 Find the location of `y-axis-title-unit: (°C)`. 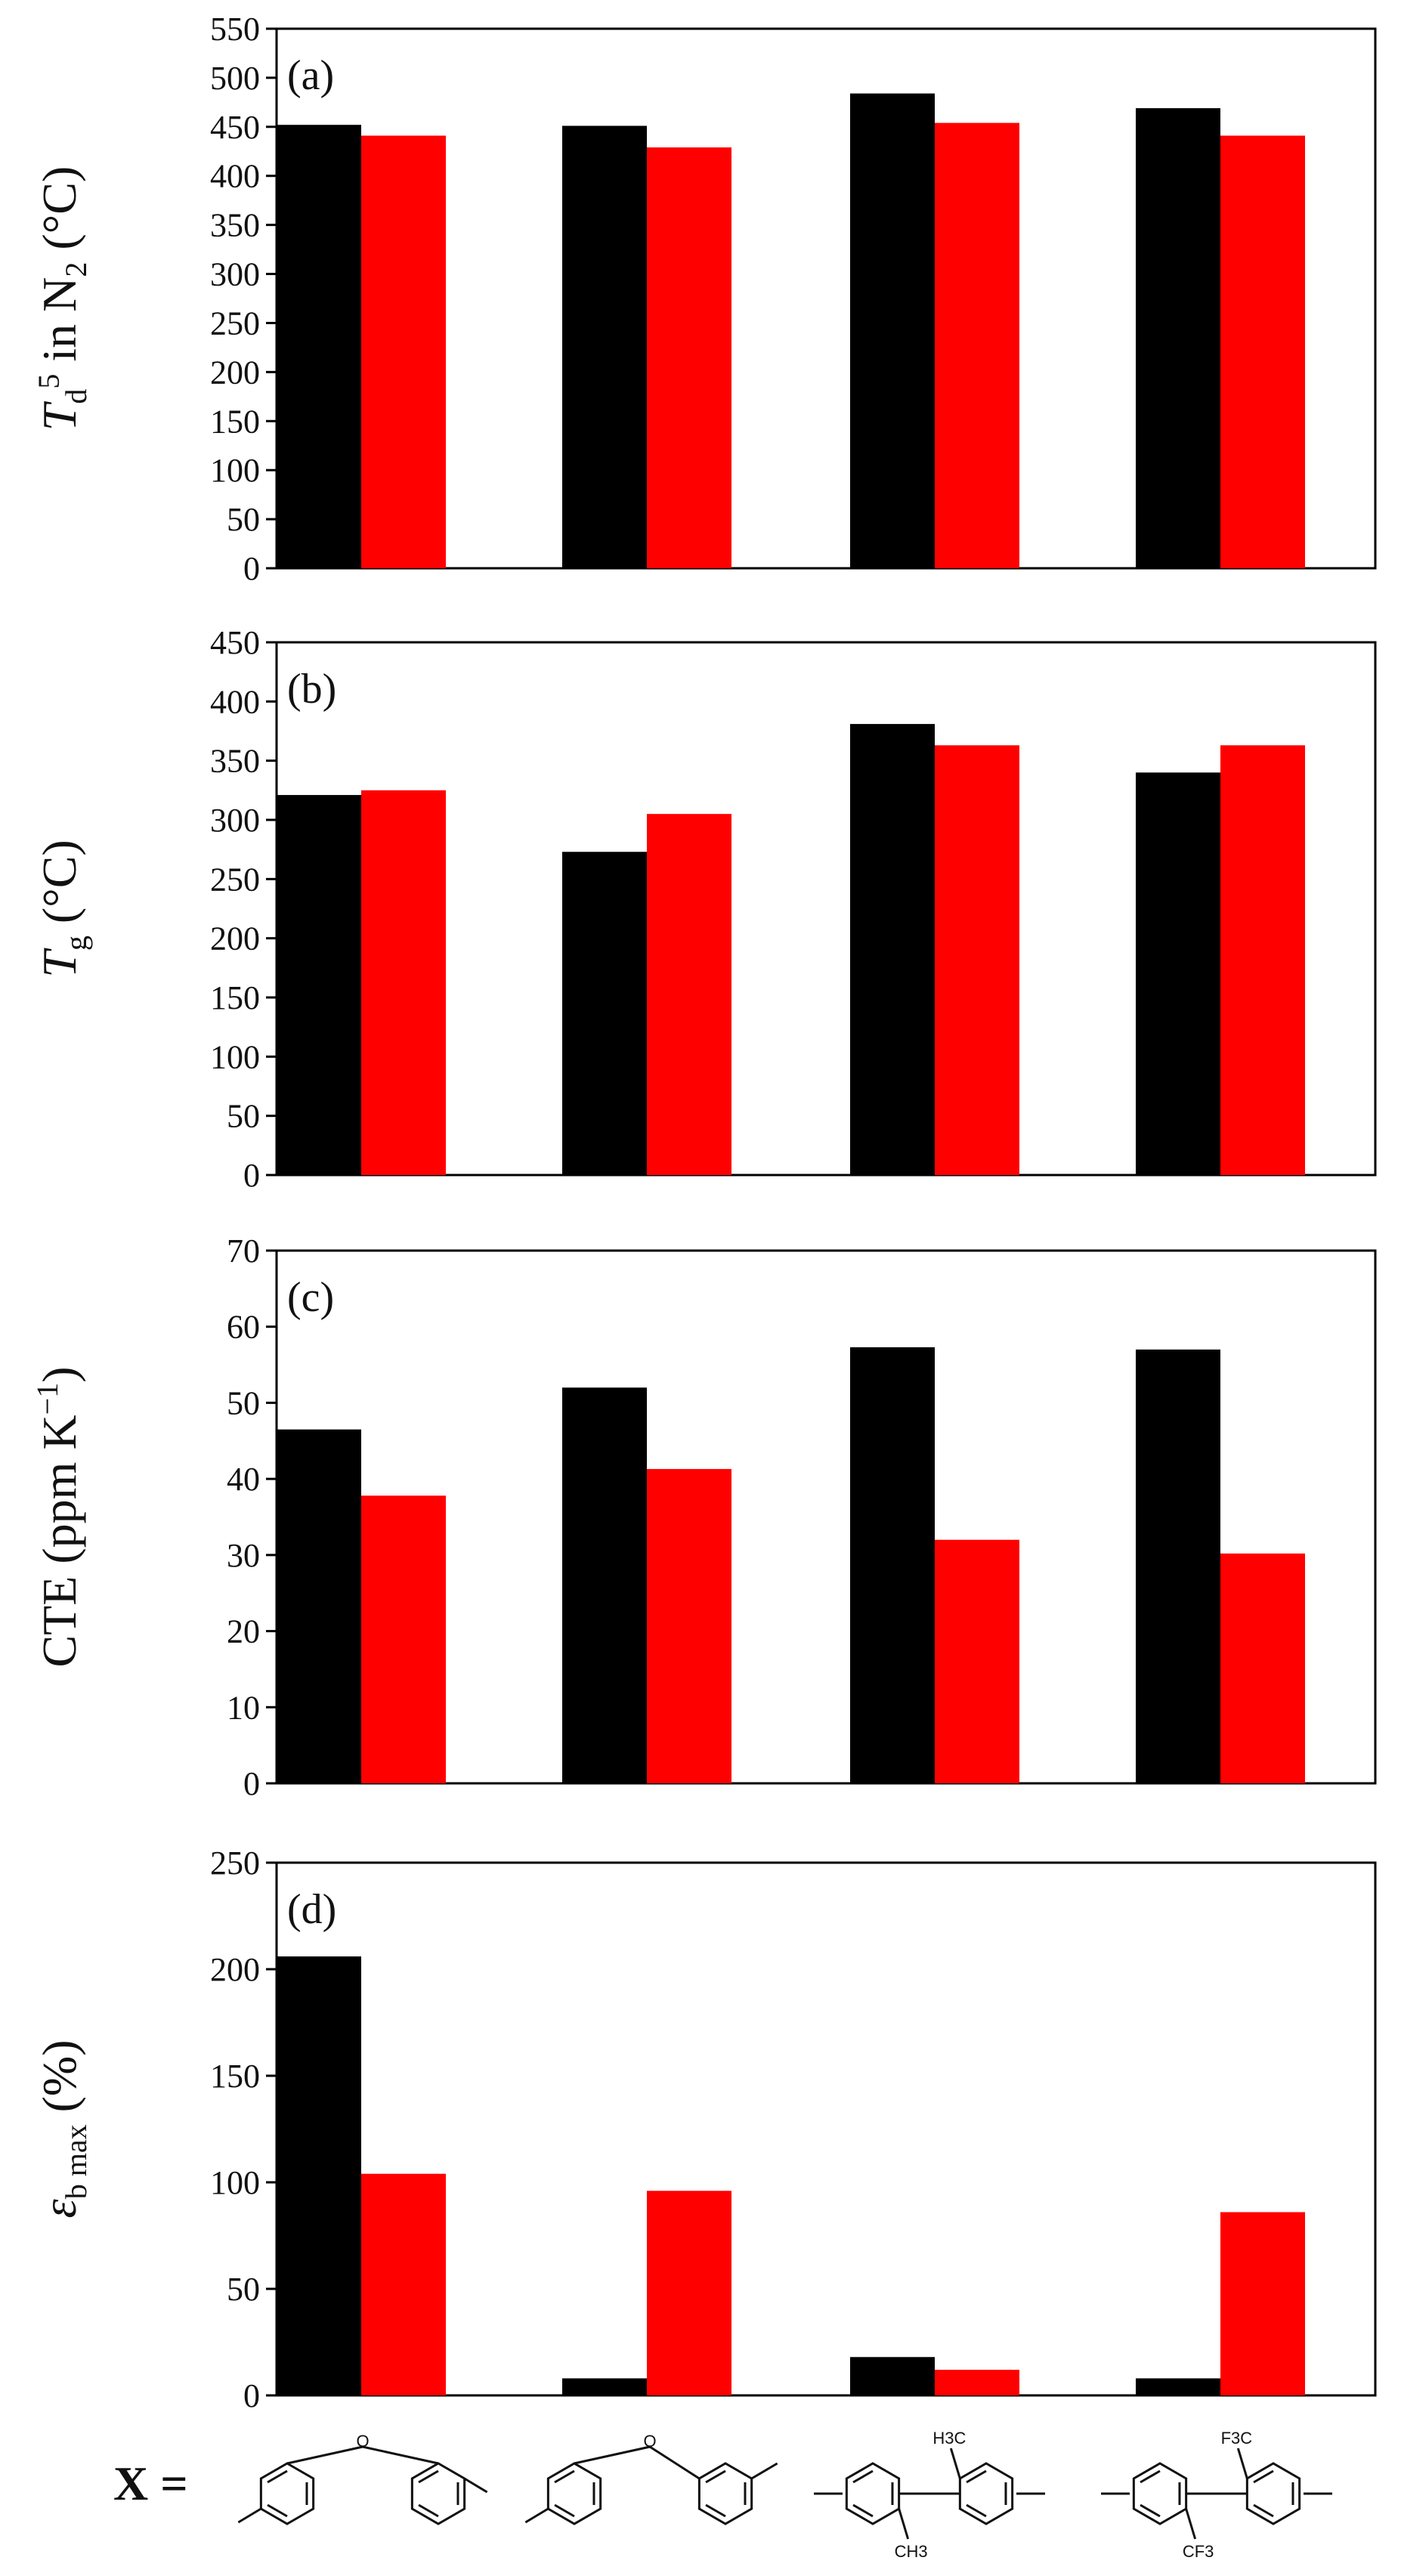

y-axis-title-unit: (°C) is located at coordinates (59, 214).